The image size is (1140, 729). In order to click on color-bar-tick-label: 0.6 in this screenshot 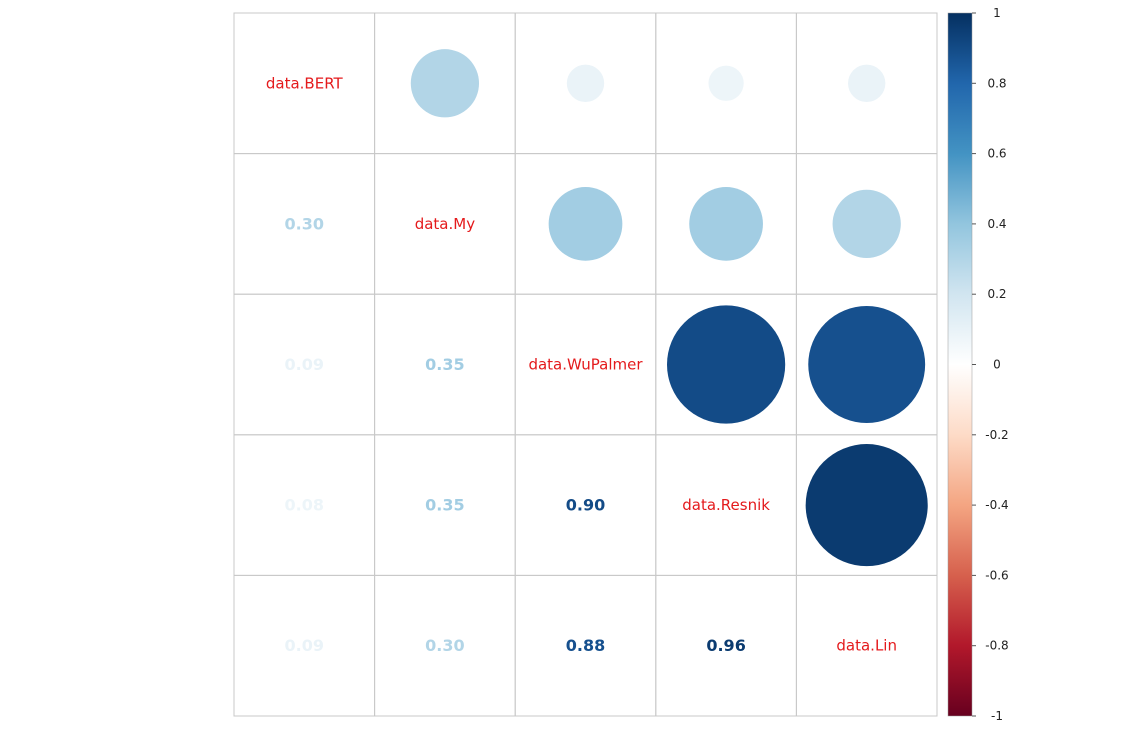, I will do `click(996, 154)`.